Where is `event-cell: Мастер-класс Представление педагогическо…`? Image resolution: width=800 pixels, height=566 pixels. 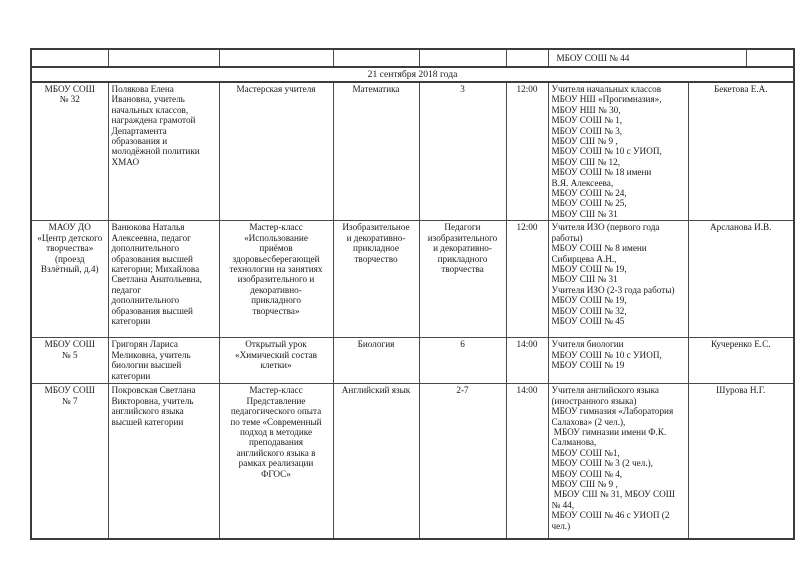 event-cell: Мастер-класс Представление педагогическо… is located at coordinates (276, 461).